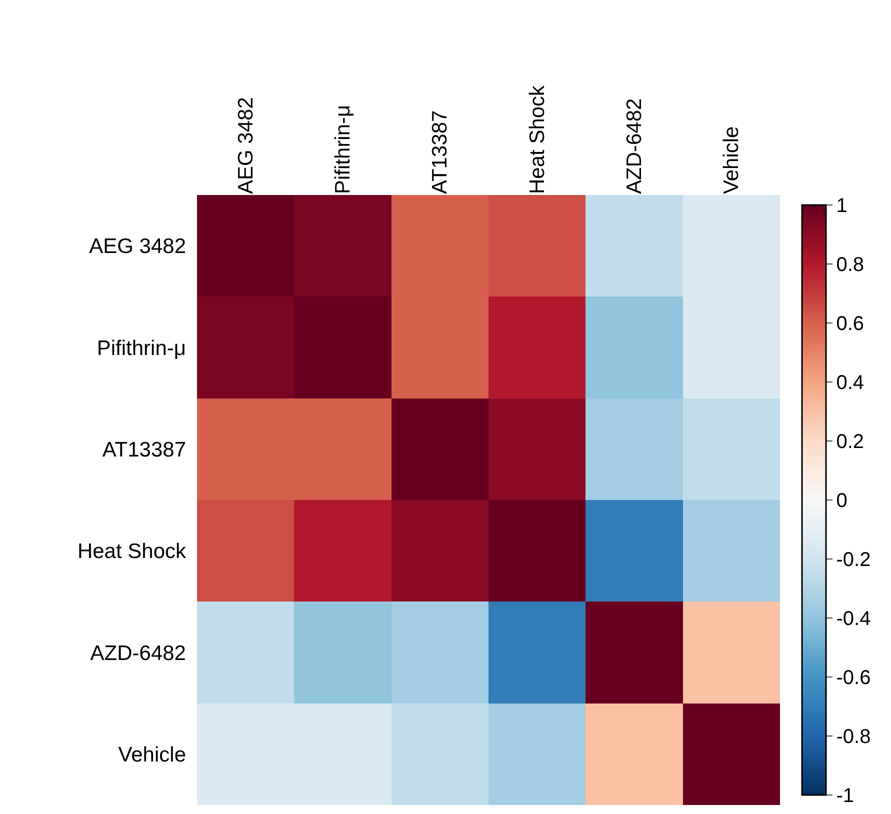 The image size is (891, 814). Describe the element at coordinates (850, 442) in the screenshot. I see `color-bar-label: 0.2` at that location.